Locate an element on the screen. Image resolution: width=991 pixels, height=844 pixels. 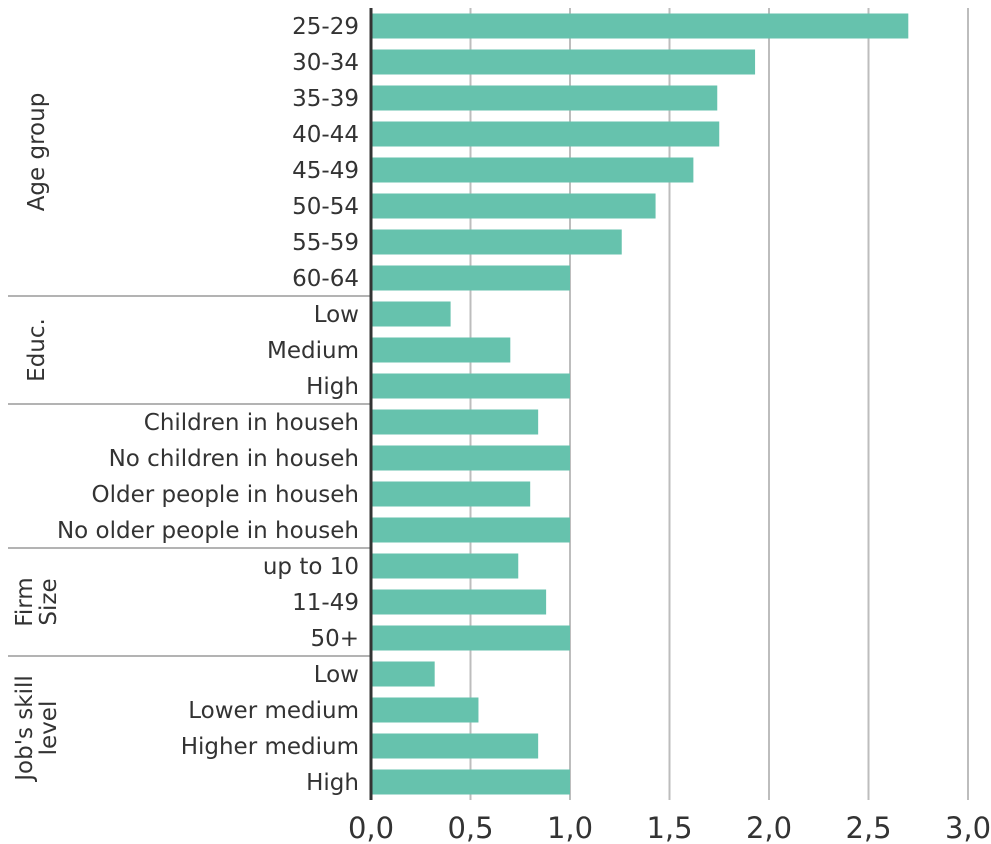
x-axis-ticks: 0,0 0,5 1,0 1,5 2,0 2,5 3,0 is located at coordinates (669, 827).